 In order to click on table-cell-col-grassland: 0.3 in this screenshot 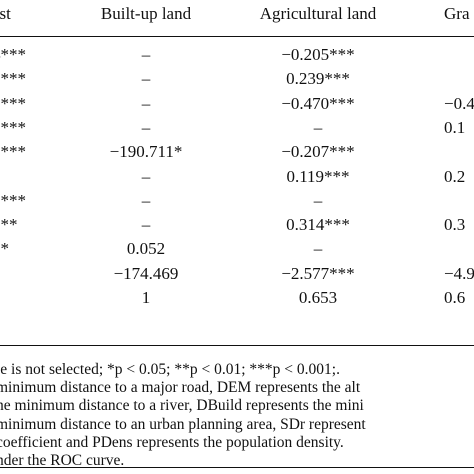, I will do `click(455, 225)`.